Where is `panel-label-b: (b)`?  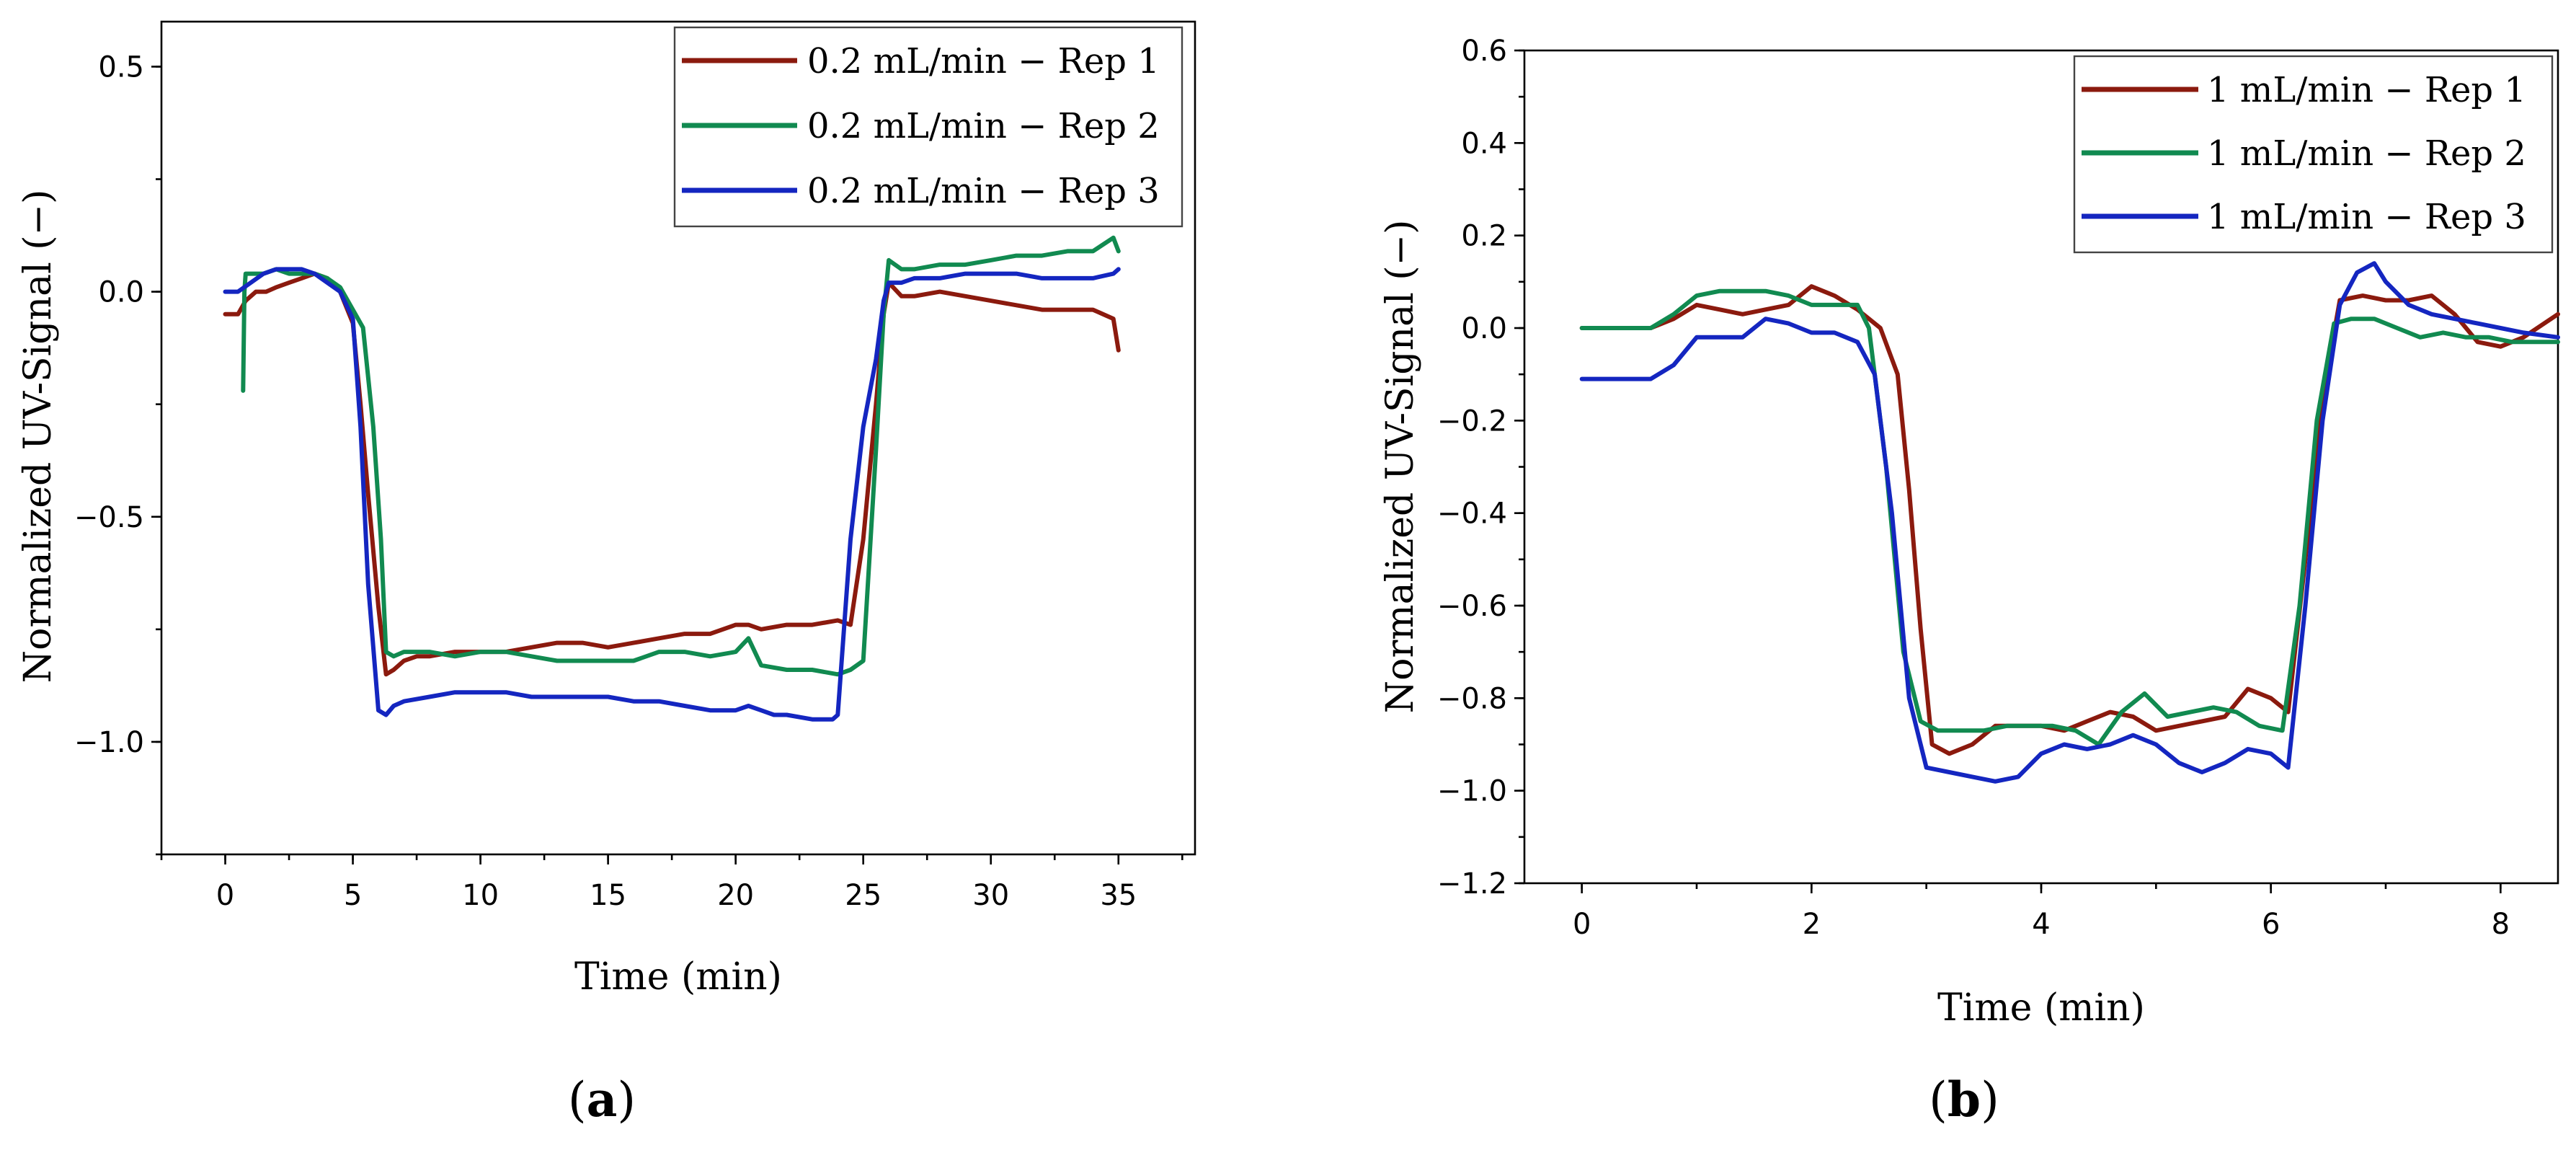
panel-label-b: (b) is located at coordinates (1964, 1099).